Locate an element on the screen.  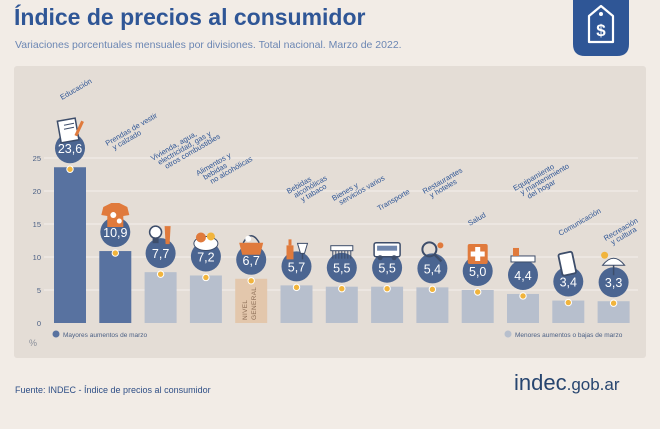
medical-cross-icon is located at coordinates (477, 254).